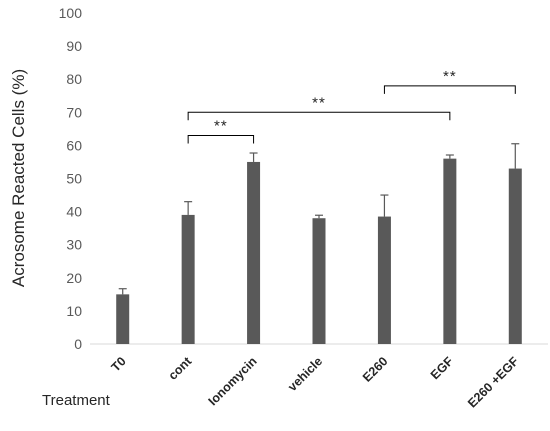  I want to click on y-tick-label: 30, so click(74, 245).